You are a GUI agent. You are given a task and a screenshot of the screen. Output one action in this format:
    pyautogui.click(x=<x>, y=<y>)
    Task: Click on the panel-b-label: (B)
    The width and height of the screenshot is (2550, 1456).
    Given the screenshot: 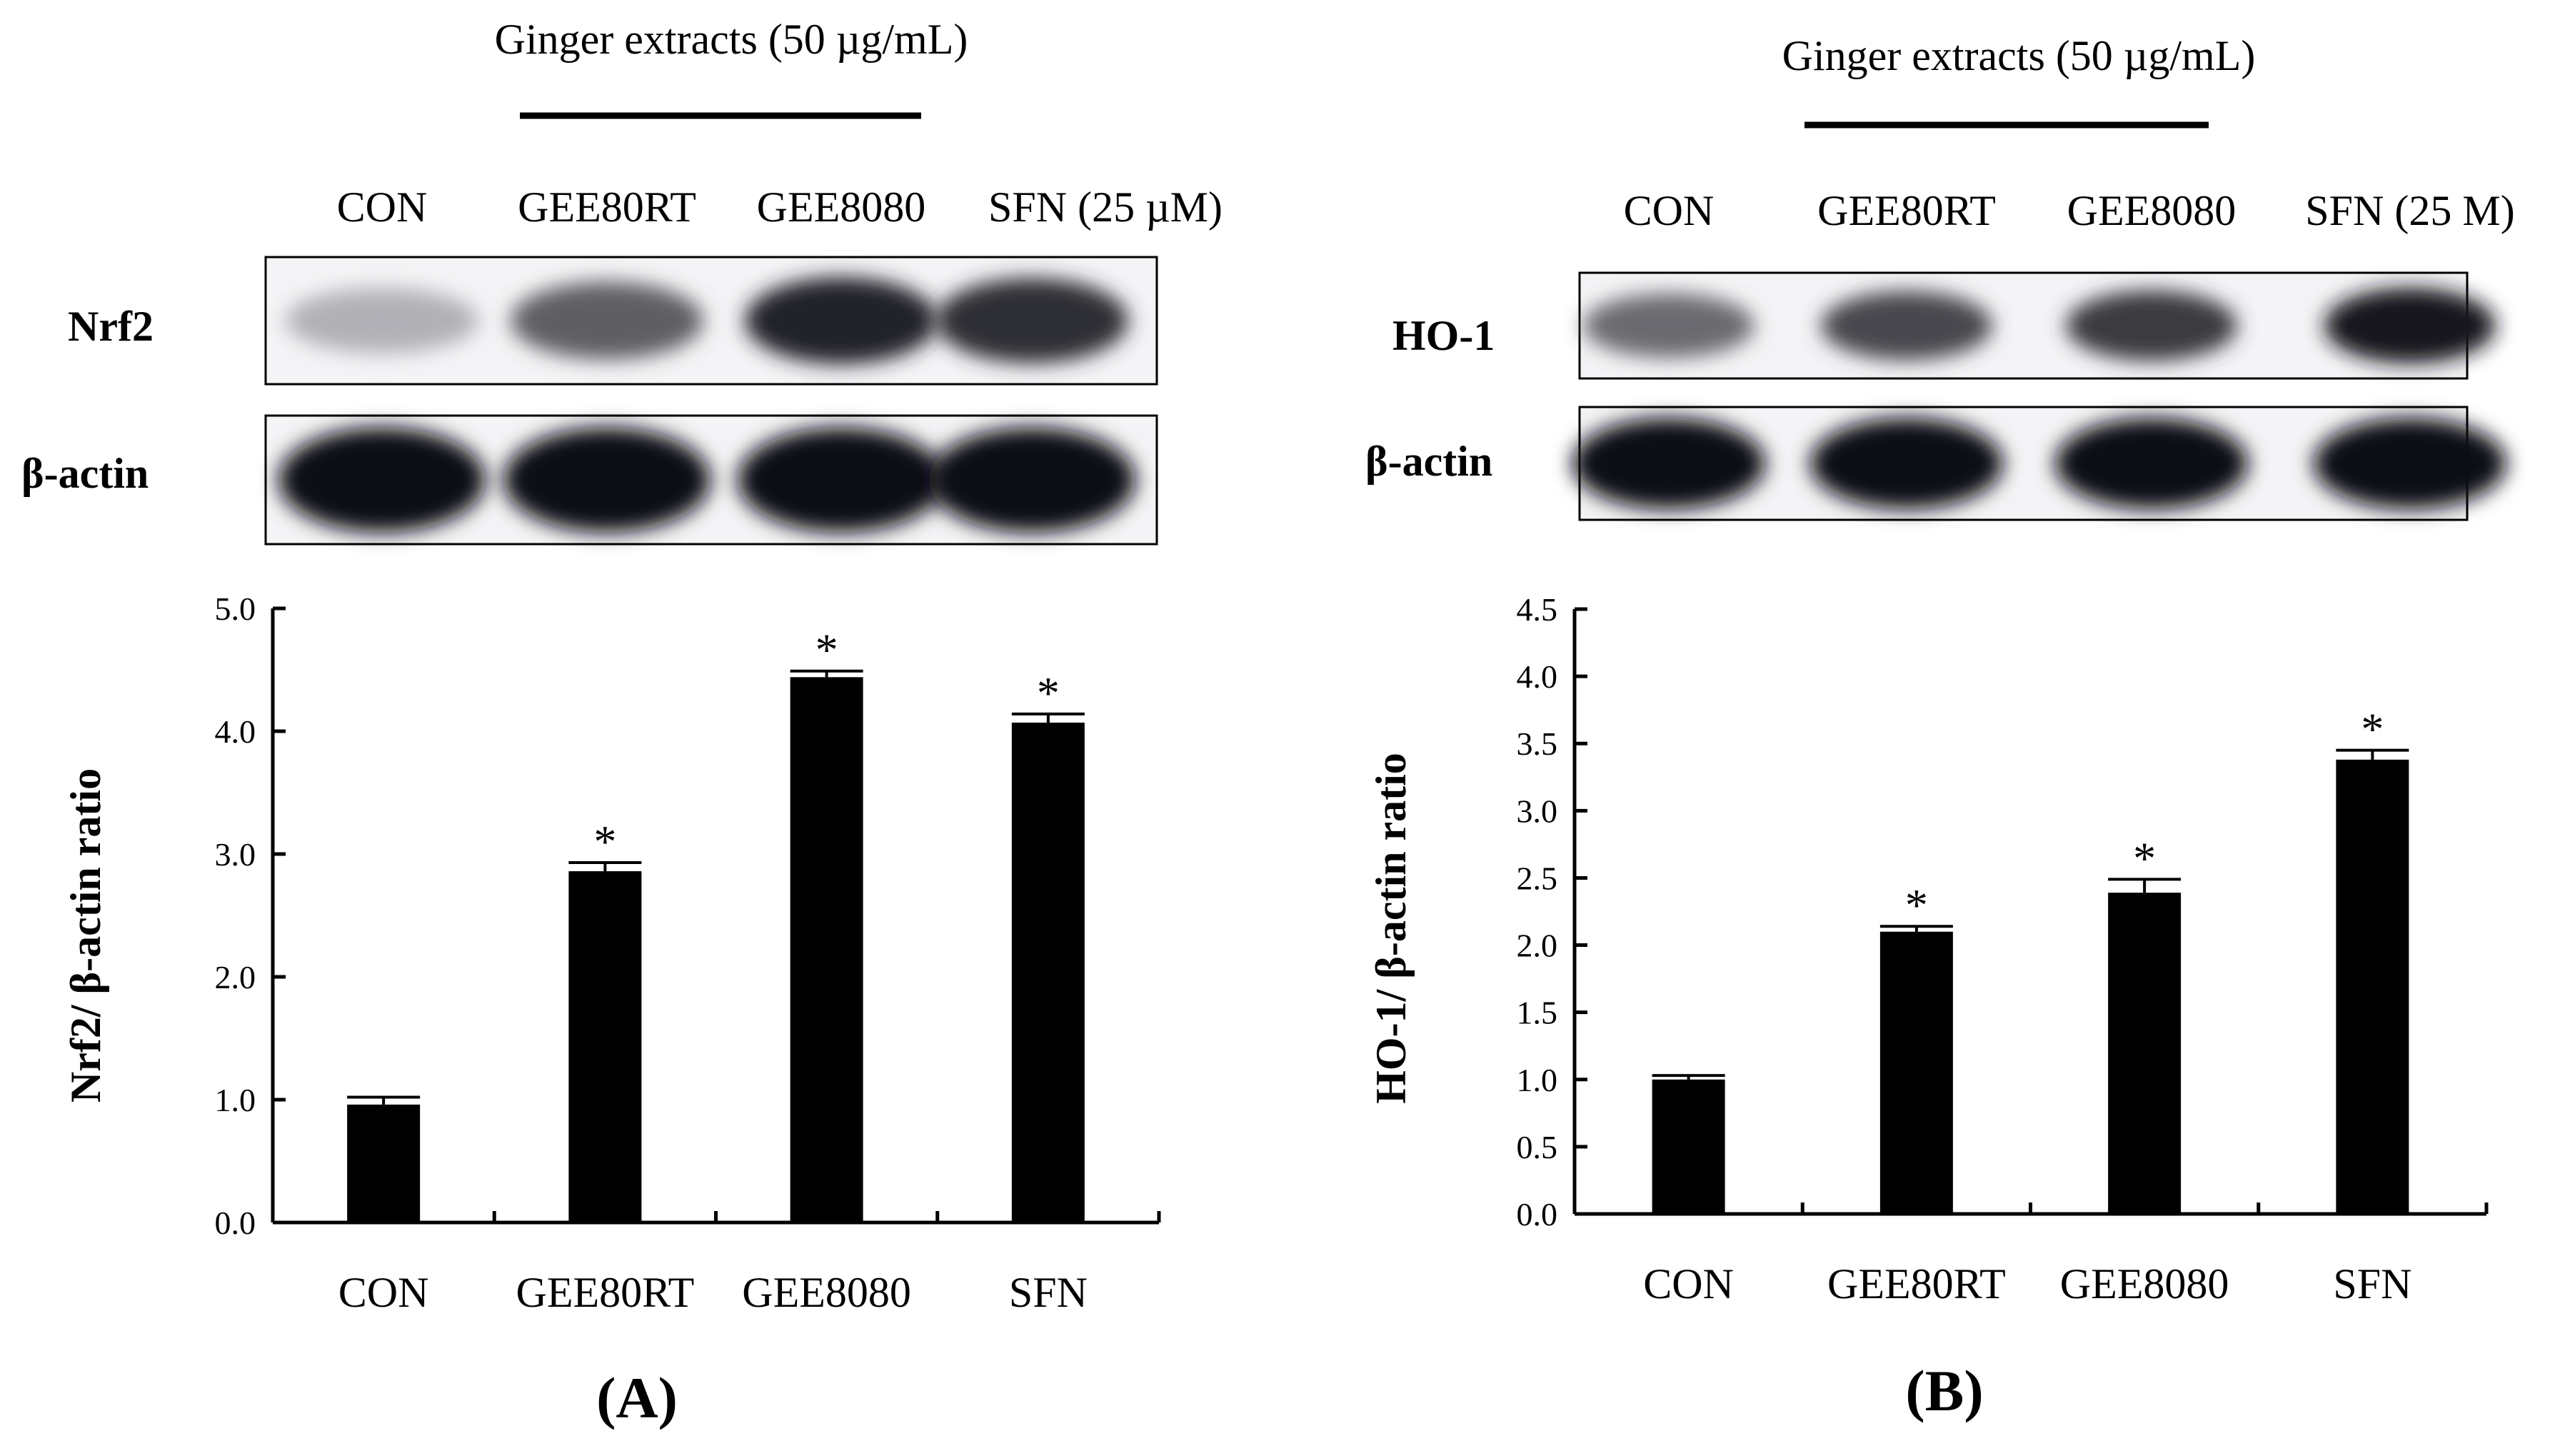 What is the action you would take?
    pyautogui.click(x=1944, y=1390)
    